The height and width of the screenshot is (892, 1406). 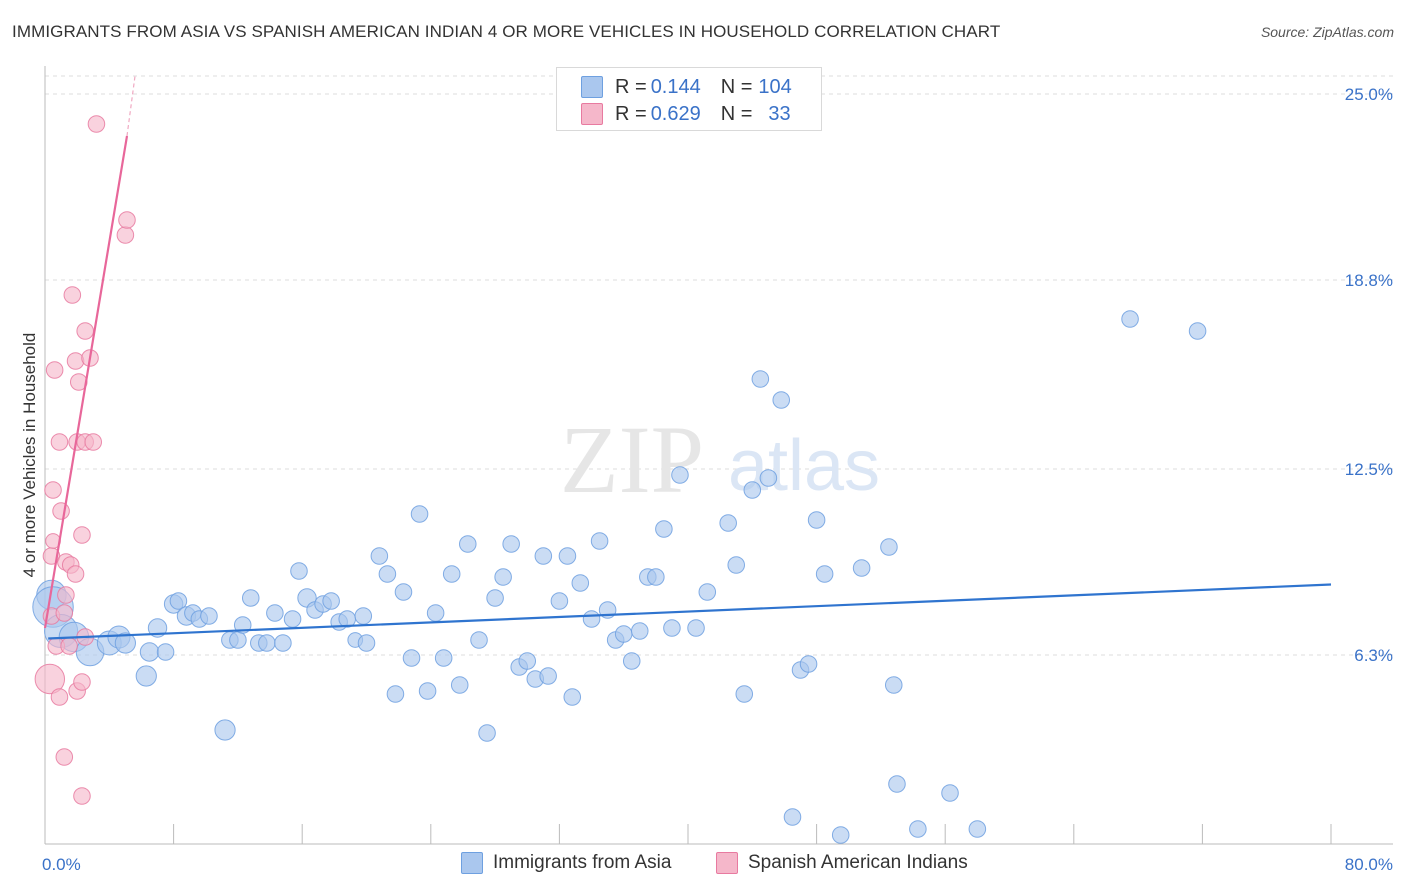 What do you see at coordinates (582, 862) in the screenshot?
I see `legend-label: Immigrants from Asia` at bounding box center [582, 862].